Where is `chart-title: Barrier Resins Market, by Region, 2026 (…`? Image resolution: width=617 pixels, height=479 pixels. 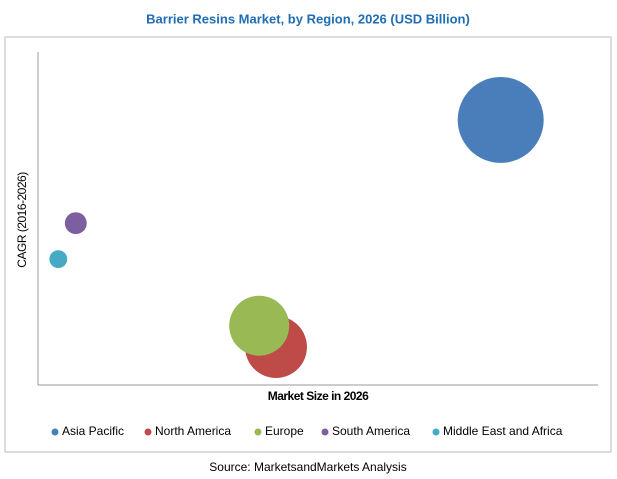
chart-title: Barrier Resins Market, by Region, 2026 (… is located at coordinates (308, 18).